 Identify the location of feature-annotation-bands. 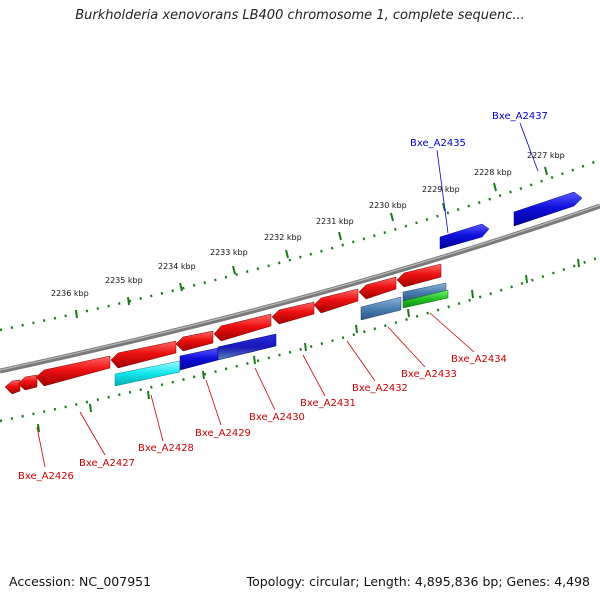
(281, 334).